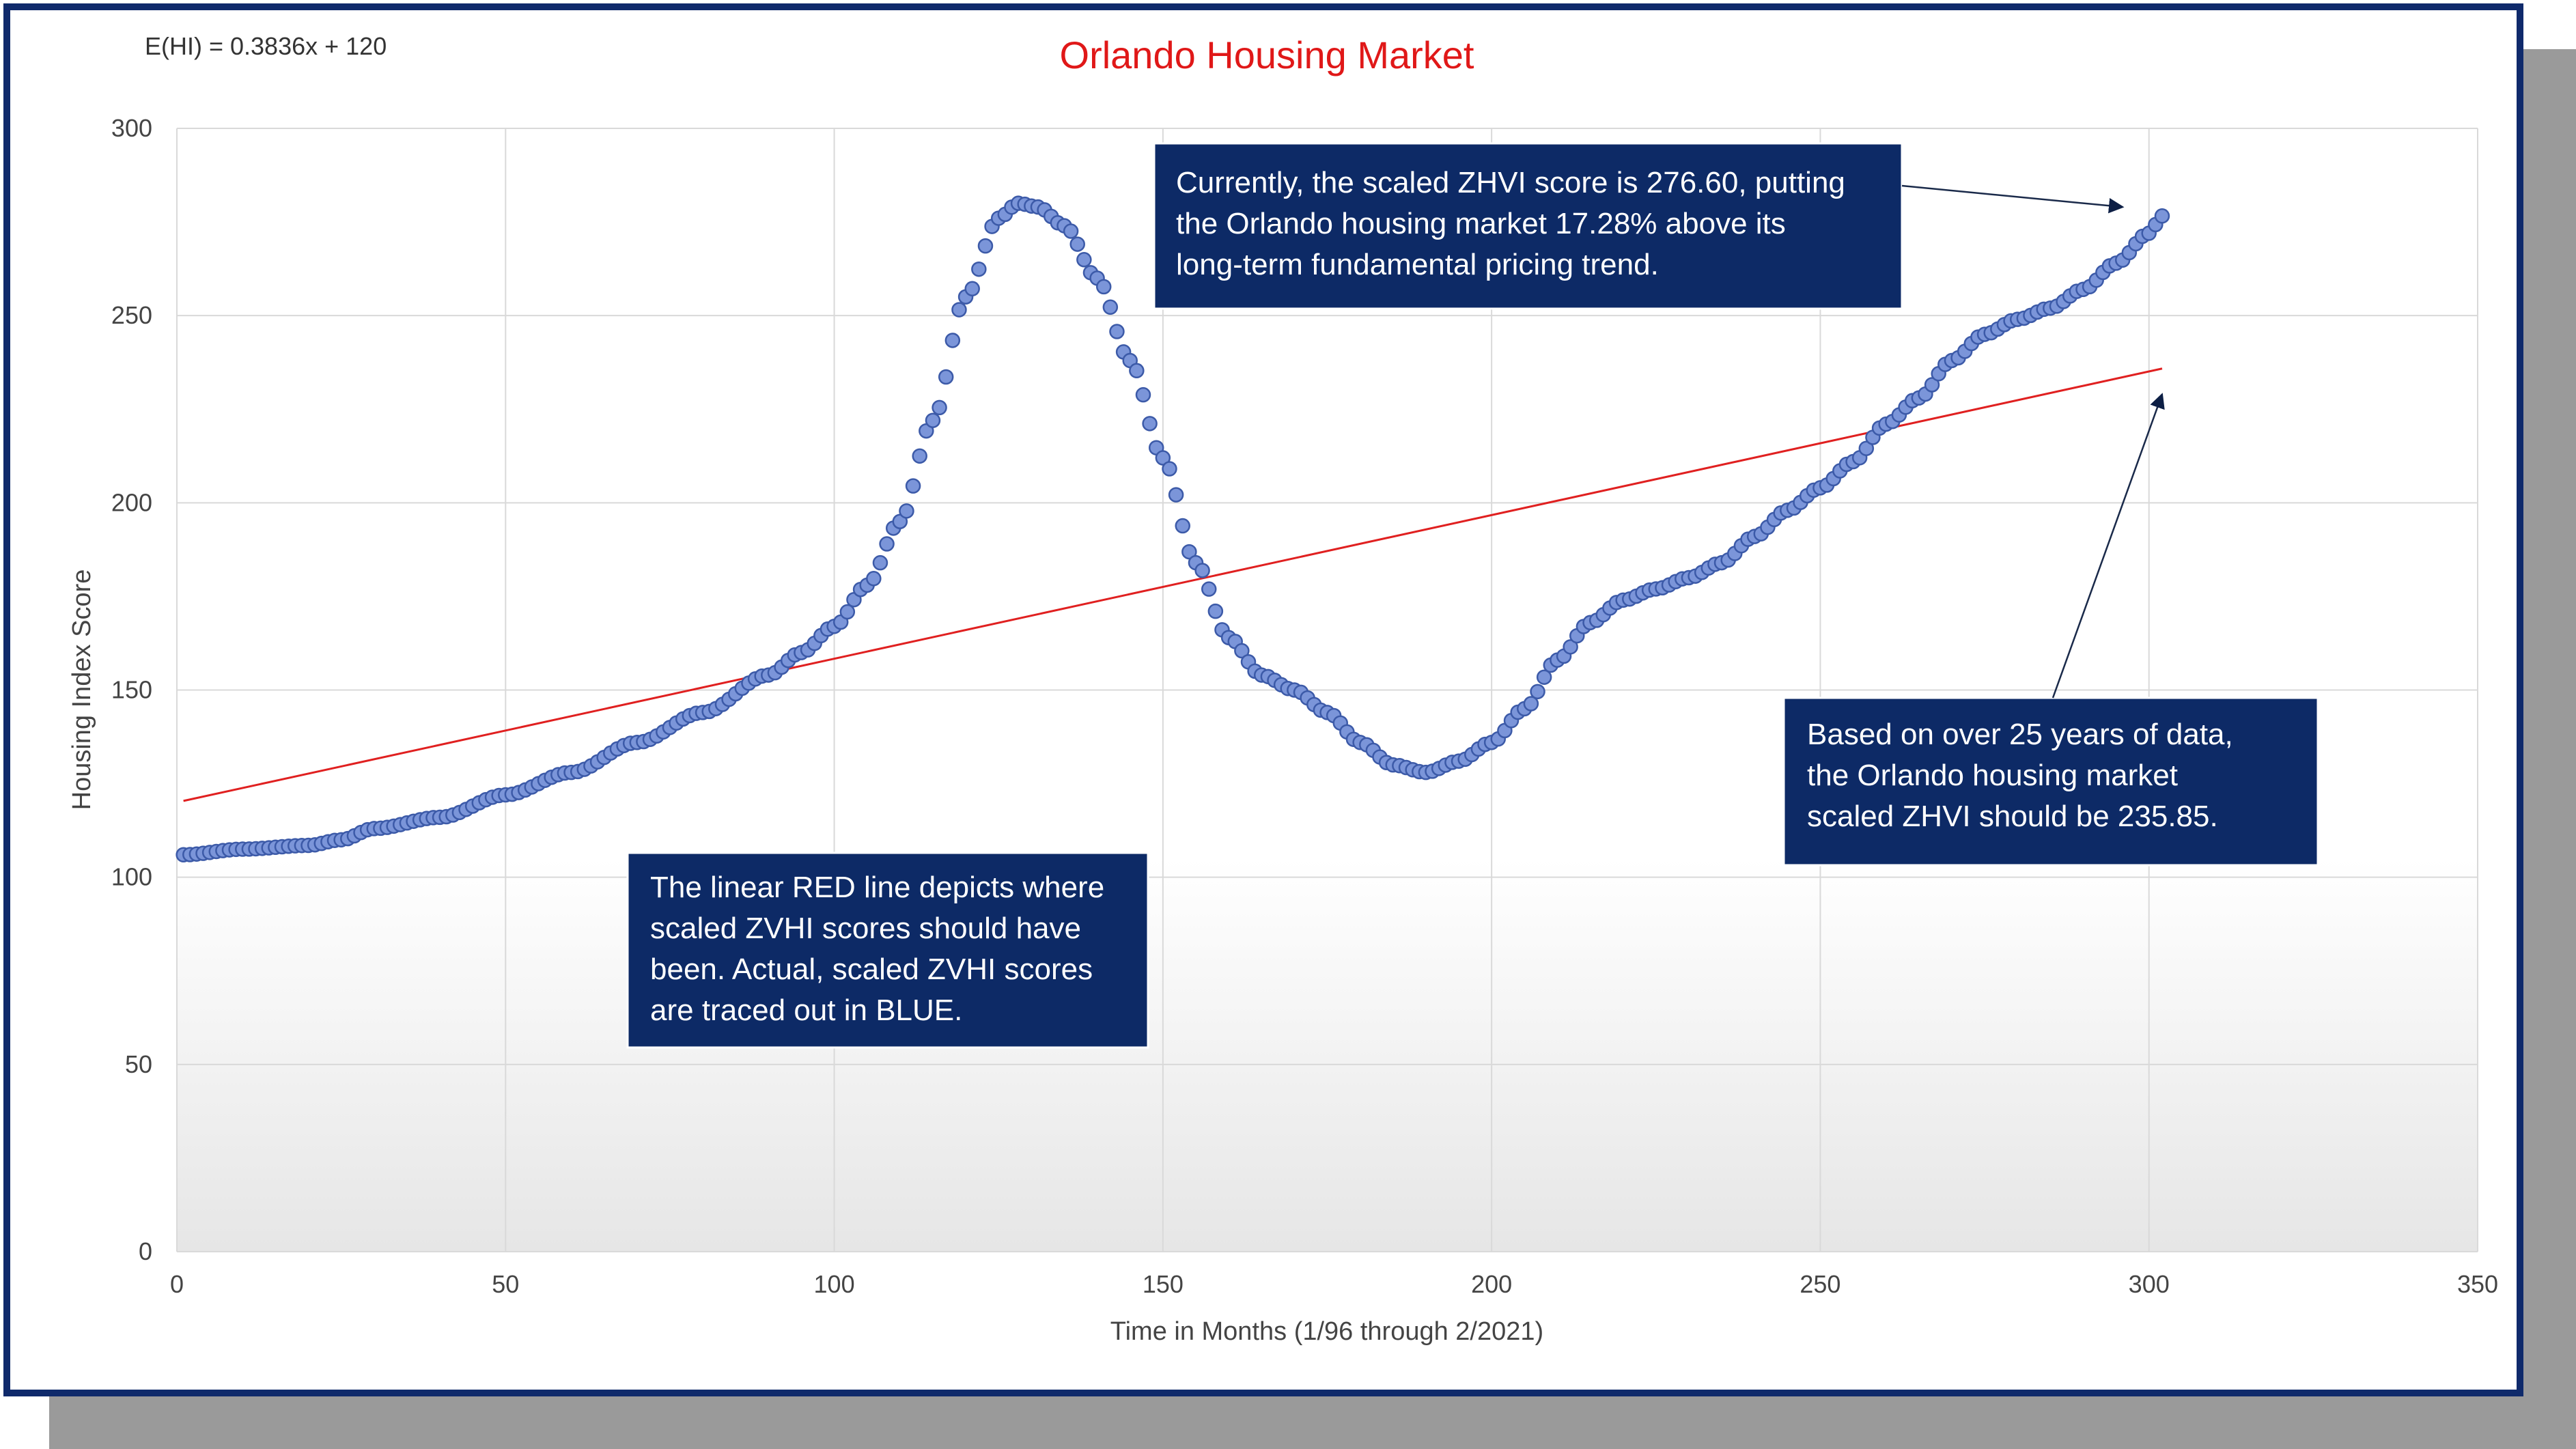  I want to click on arrow-fundamental, so click(2108, 546).